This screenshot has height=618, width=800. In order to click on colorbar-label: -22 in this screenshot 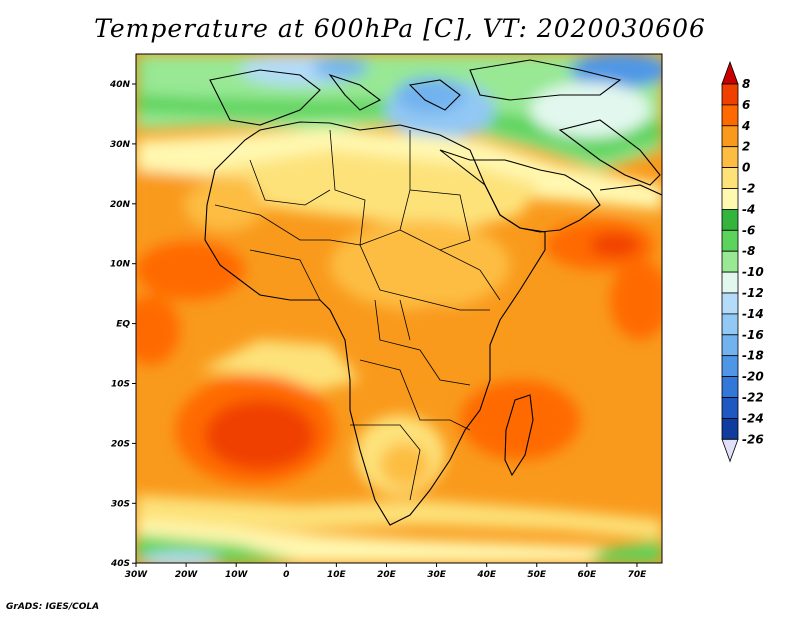, I will do `click(753, 398)`.